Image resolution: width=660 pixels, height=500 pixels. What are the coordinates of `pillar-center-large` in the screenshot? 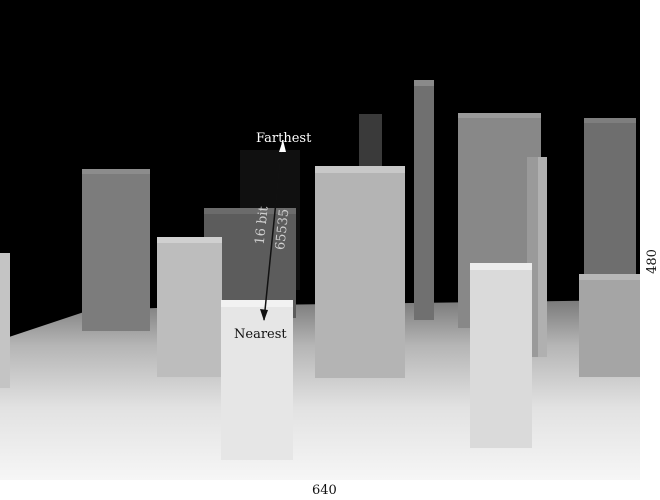 It's located at (360, 272).